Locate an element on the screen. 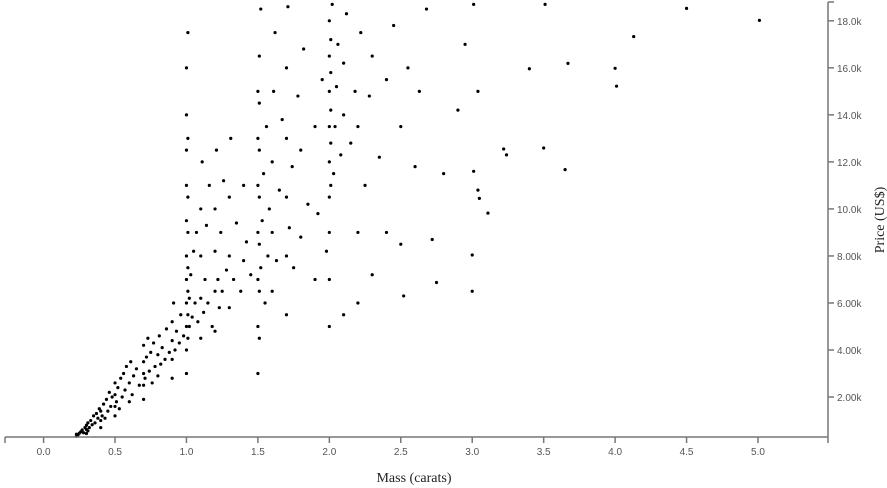  x-tick-label: 3.0 is located at coordinates (472, 452).